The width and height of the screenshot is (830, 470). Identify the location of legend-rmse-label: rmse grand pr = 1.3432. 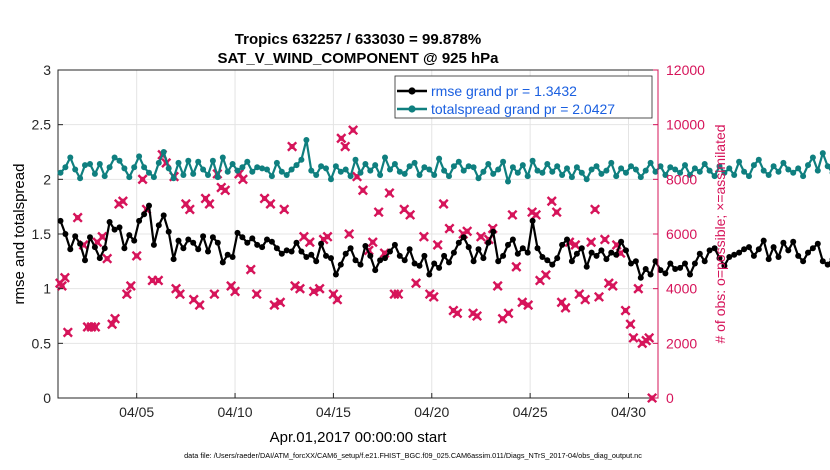
(504, 91).